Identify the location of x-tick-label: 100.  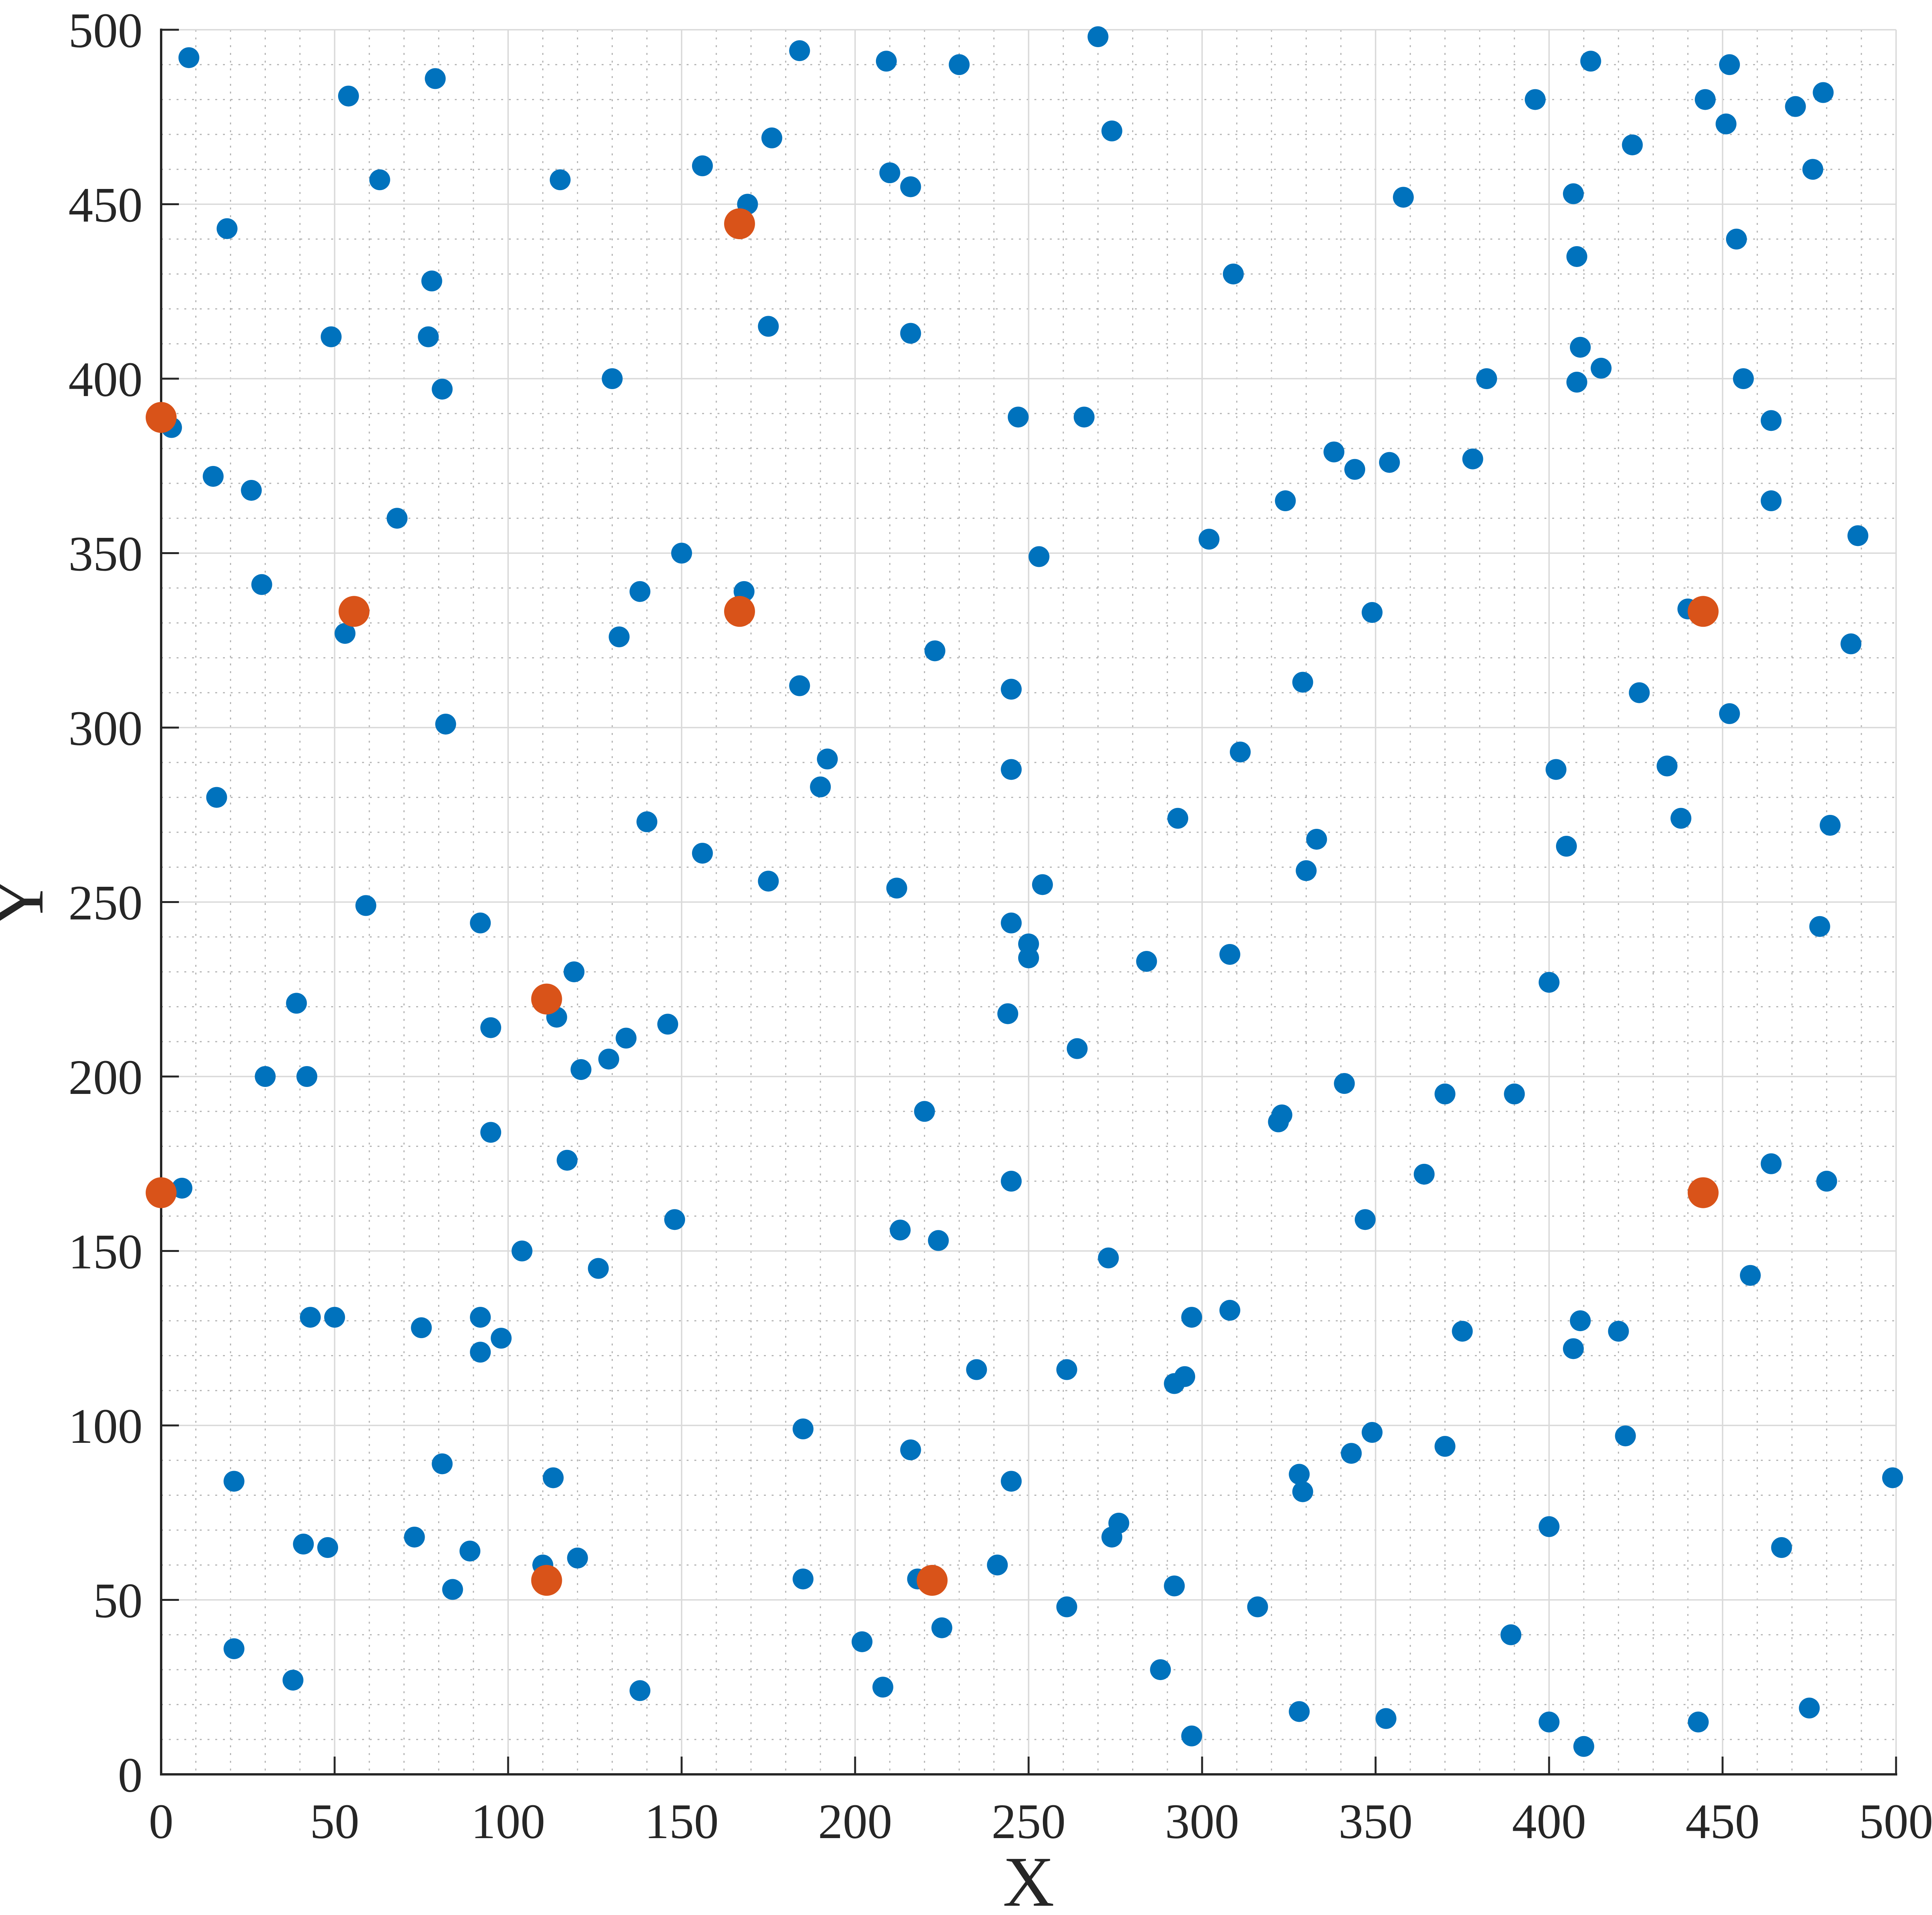
(508, 1821).